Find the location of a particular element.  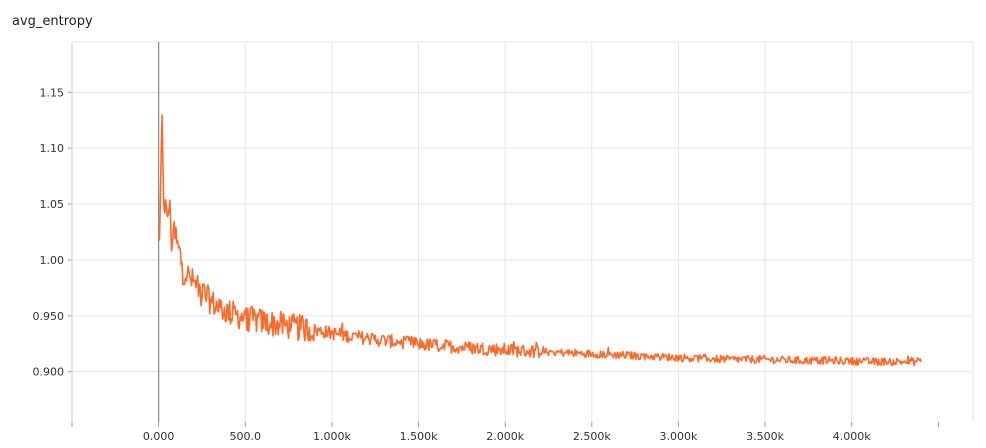

y-tick-label: 1.10 is located at coordinates (52, 148).